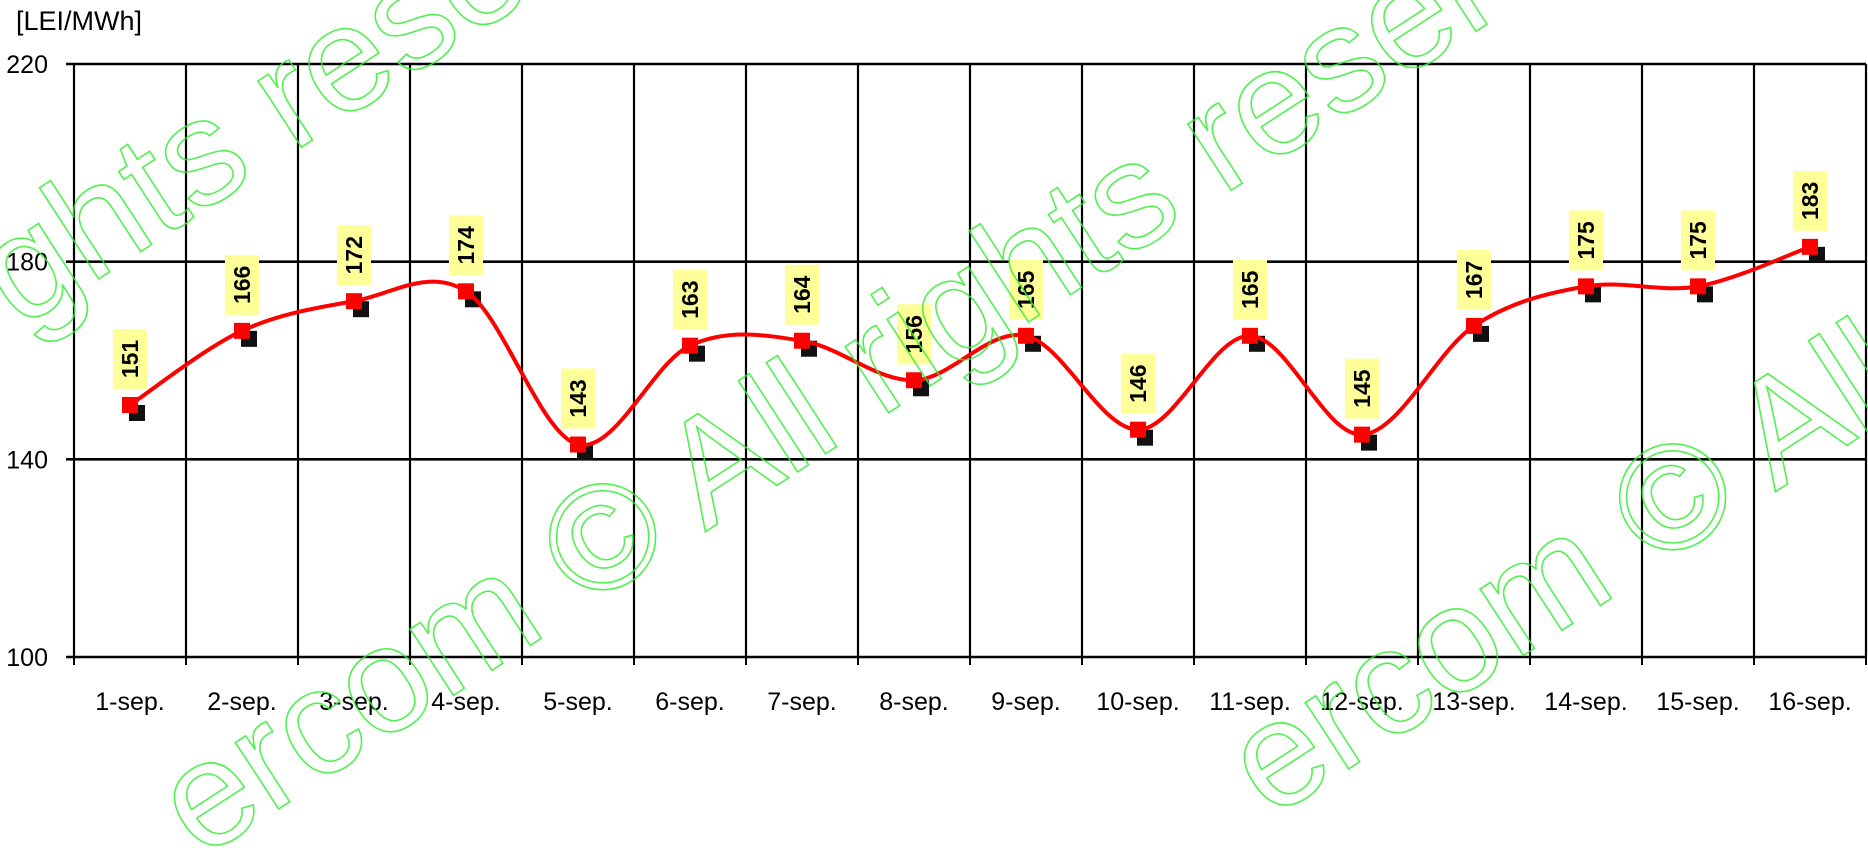 This screenshot has width=1868, height=854. I want to click on data-label-text-11: 165, so click(1250, 289).